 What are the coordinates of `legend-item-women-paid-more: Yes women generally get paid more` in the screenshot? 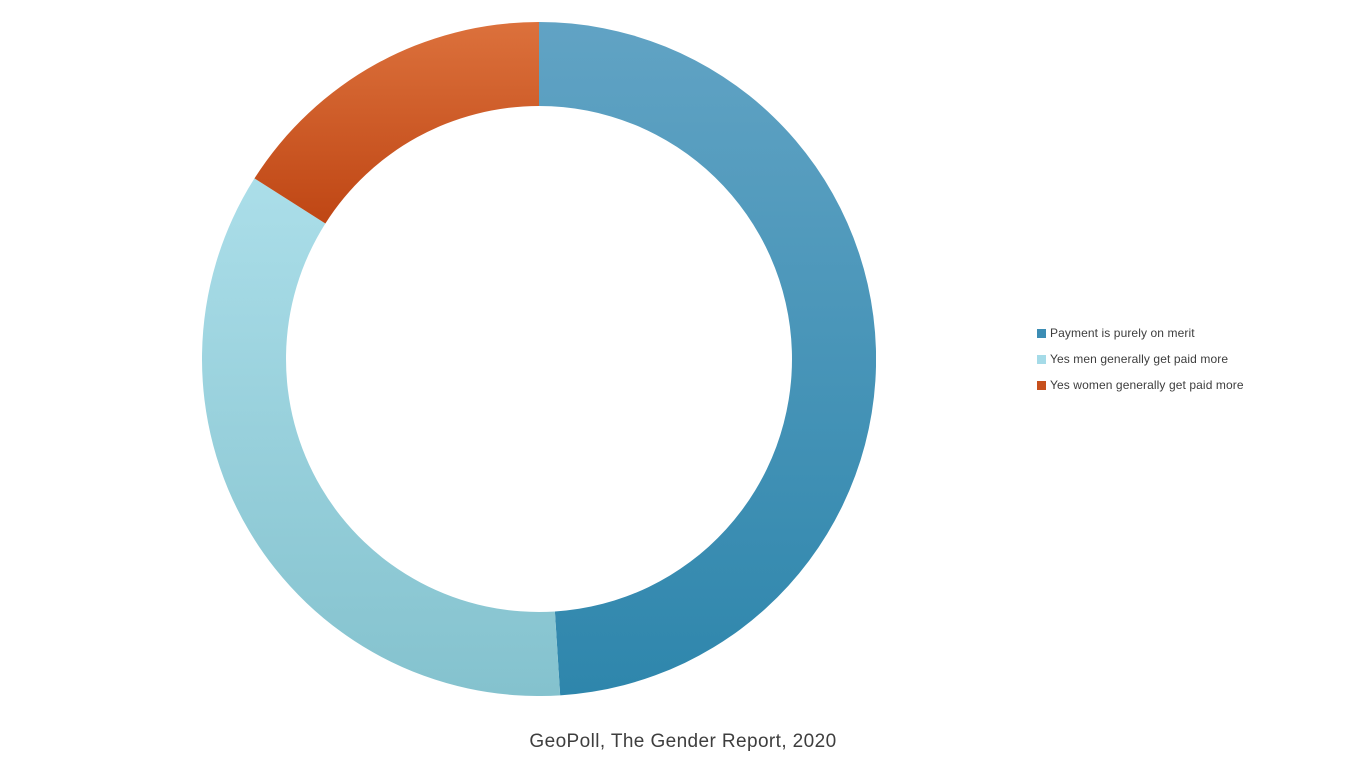 It's located at (1140, 385).